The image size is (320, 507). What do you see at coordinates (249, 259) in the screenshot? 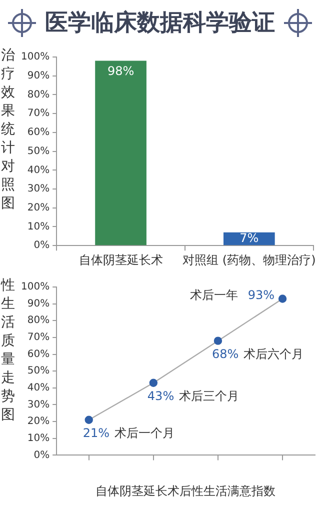
I see `x-tick-label: 对照组 (药物、物理治疗)` at bounding box center [249, 259].